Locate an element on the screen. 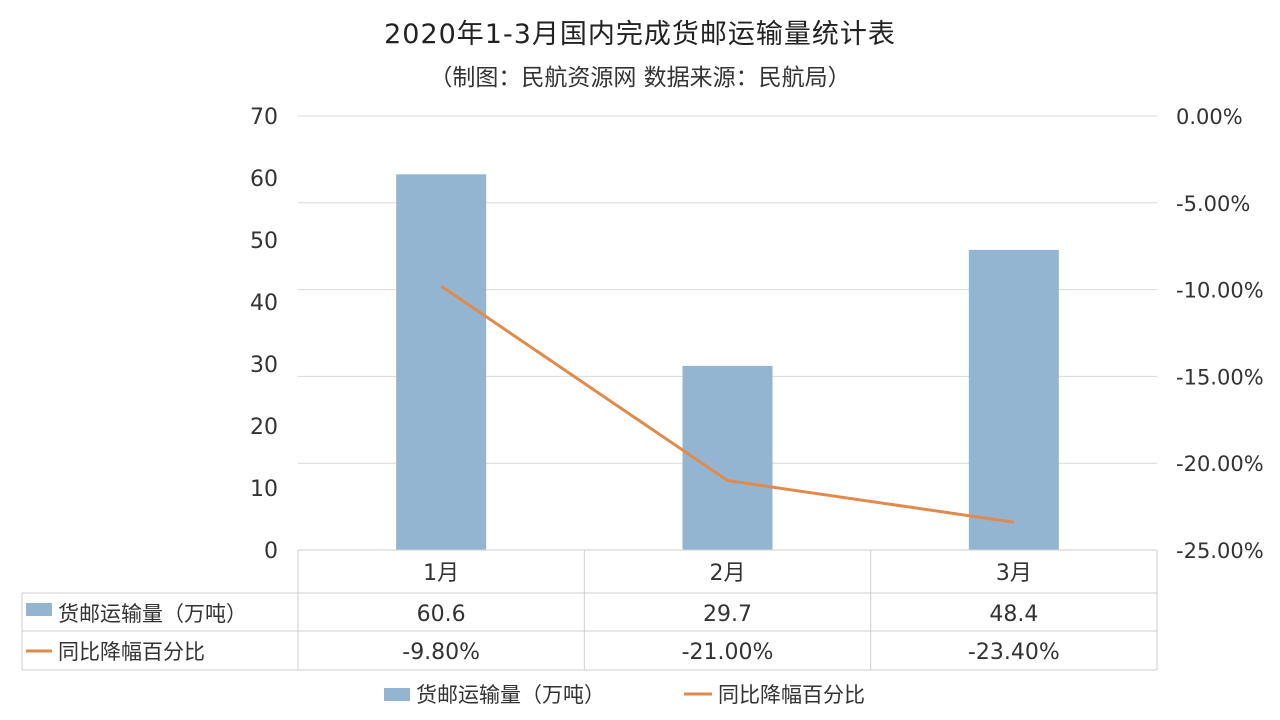  y-left-tick-label: 50 is located at coordinates (264, 241).